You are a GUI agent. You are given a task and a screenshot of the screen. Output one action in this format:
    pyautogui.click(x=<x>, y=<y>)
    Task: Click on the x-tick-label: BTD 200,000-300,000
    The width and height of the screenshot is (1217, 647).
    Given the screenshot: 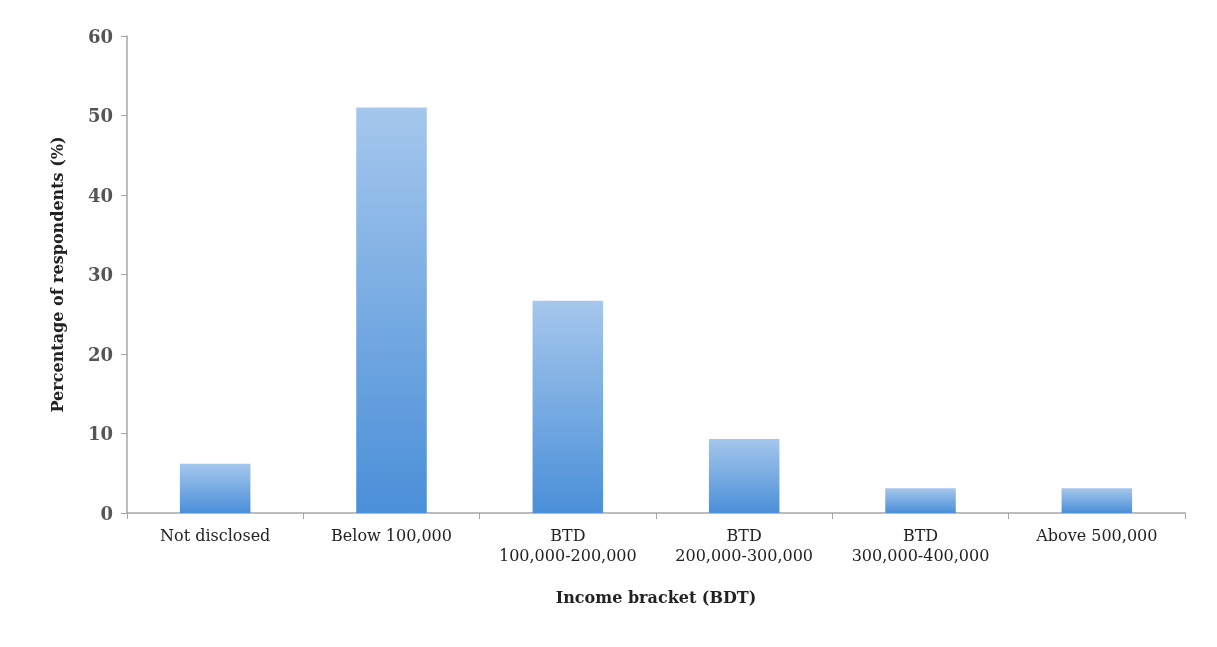 What is the action you would take?
    pyautogui.click(x=744, y=545)
    